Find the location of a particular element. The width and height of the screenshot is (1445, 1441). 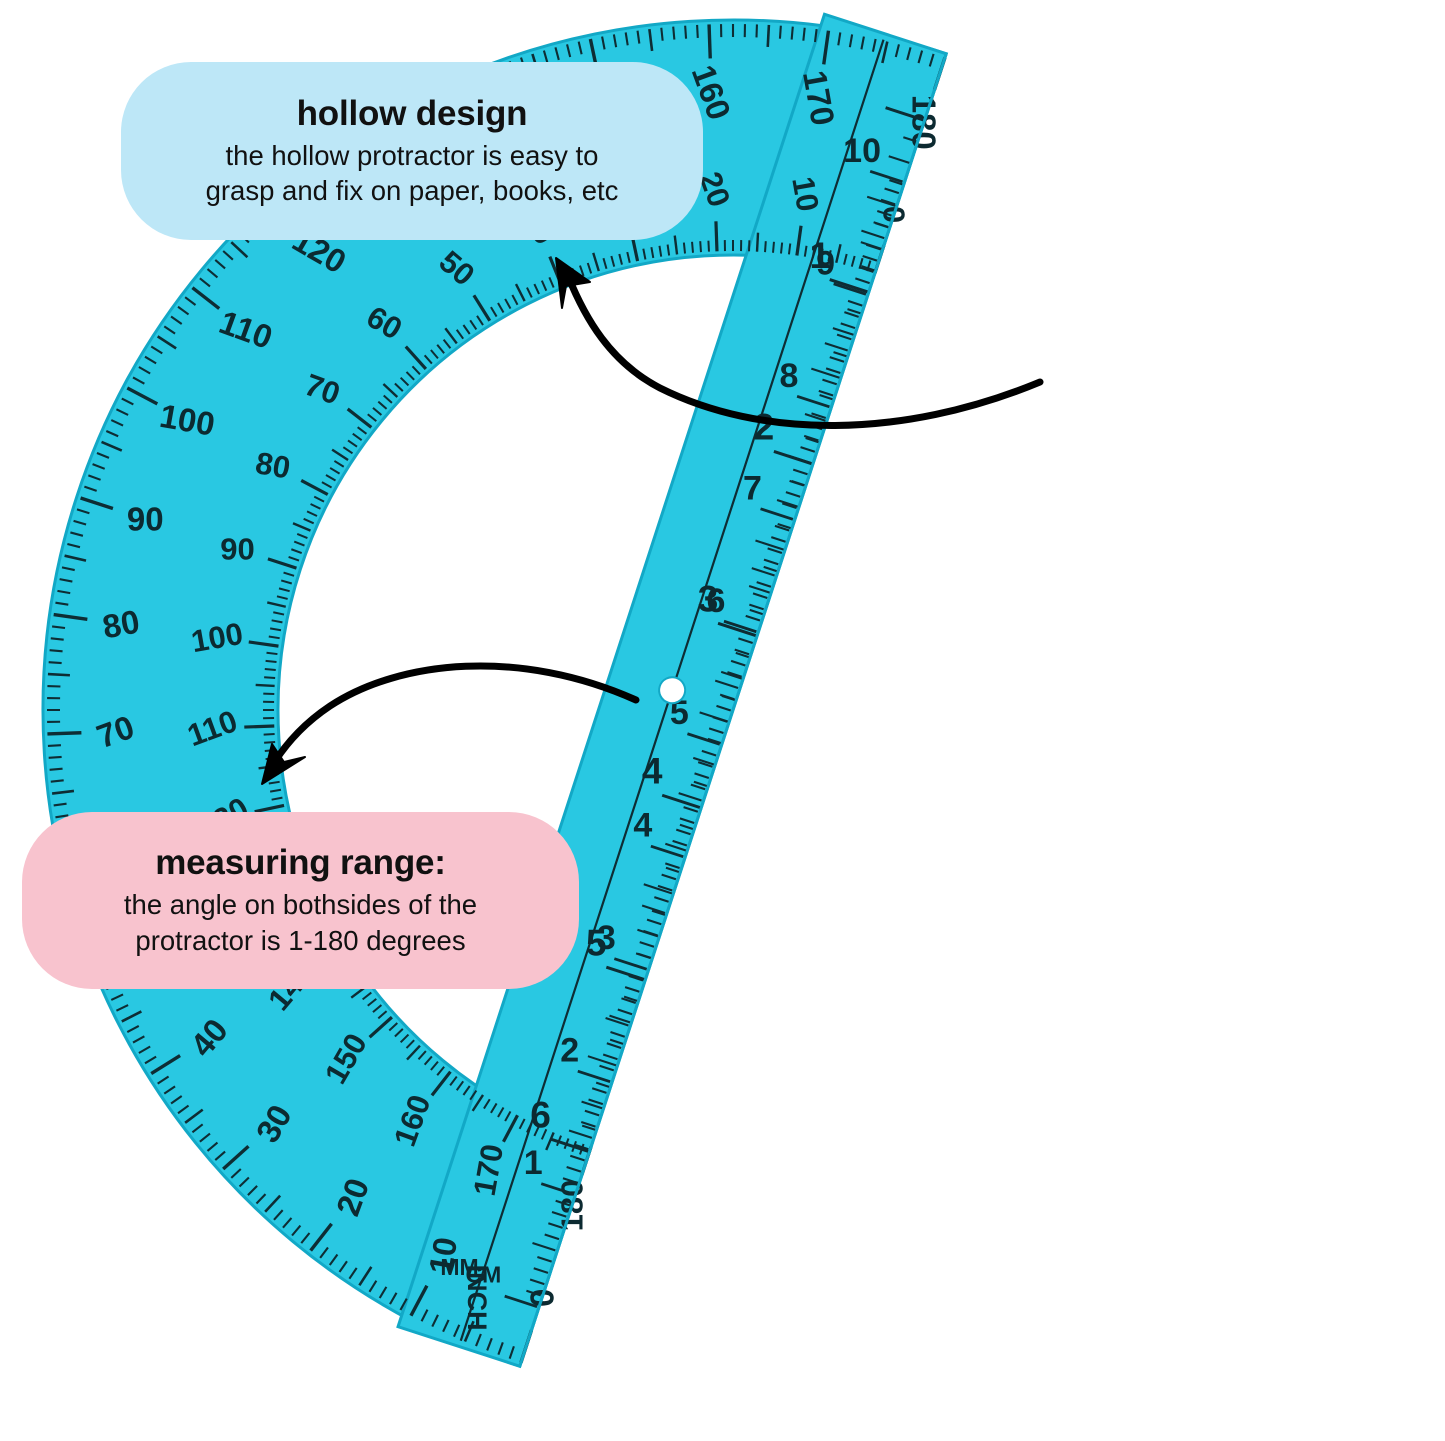

cm-number: 1 is located at coordinates (533, 1163).